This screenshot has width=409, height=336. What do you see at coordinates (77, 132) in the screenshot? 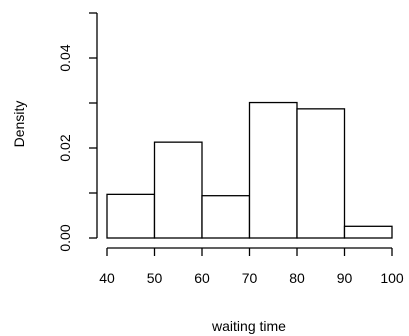
I see `y-axis: 0.00 0.02 0.04` at bounding box center [77, 132].